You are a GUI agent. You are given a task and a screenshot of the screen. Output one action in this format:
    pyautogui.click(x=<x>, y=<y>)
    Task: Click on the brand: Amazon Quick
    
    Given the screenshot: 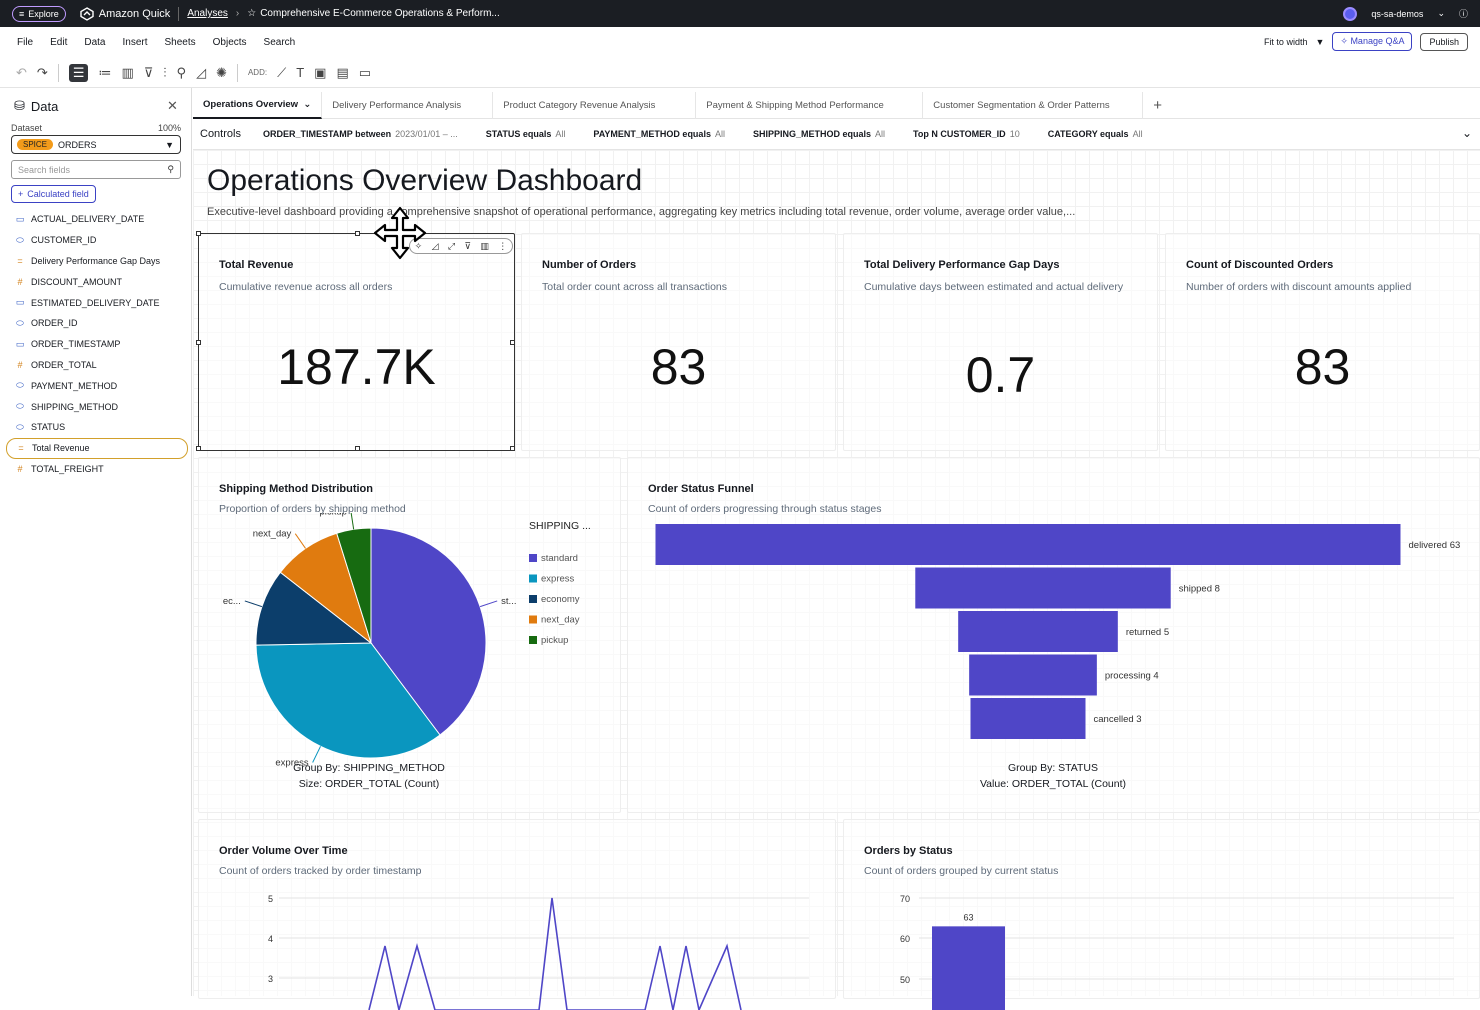 What is the action you would take?
    pyautogui.click(x=125, y=13)
    